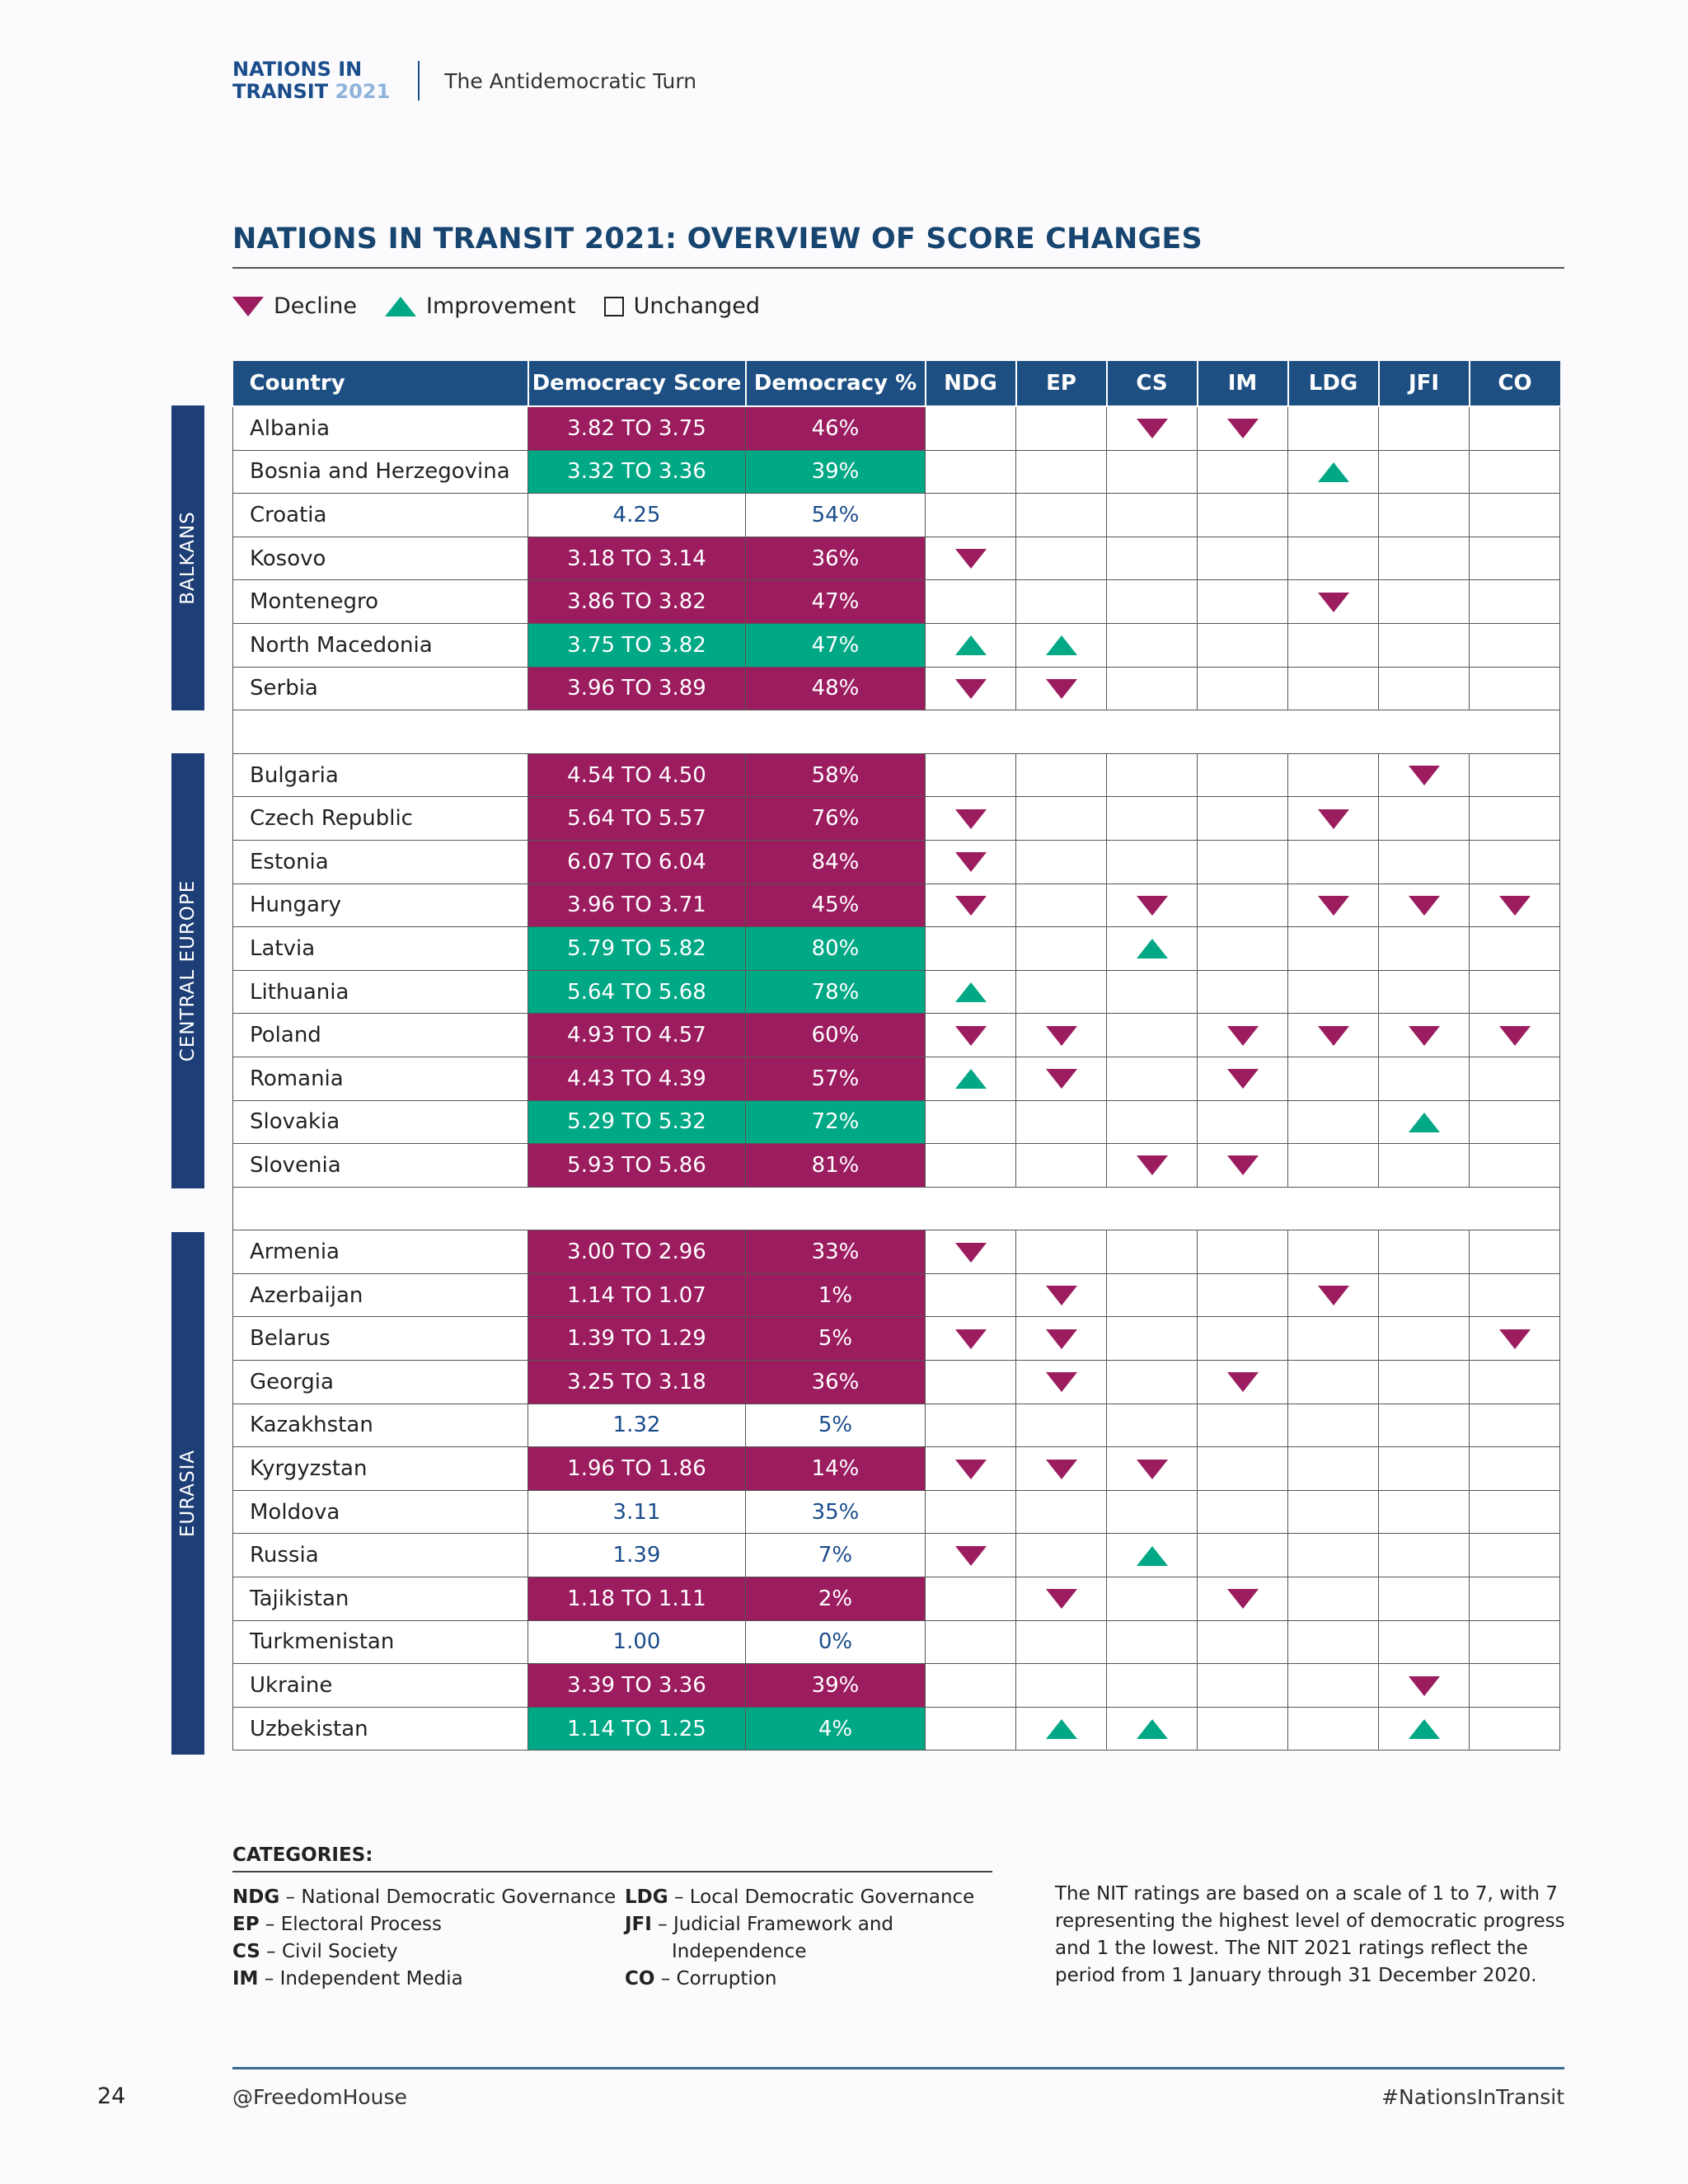 This screenshot has height=2184, width=1688. What do you see at coordinates (419, 81) in the screenshot?
I see `header-divider` at bounding box center [419, 81].